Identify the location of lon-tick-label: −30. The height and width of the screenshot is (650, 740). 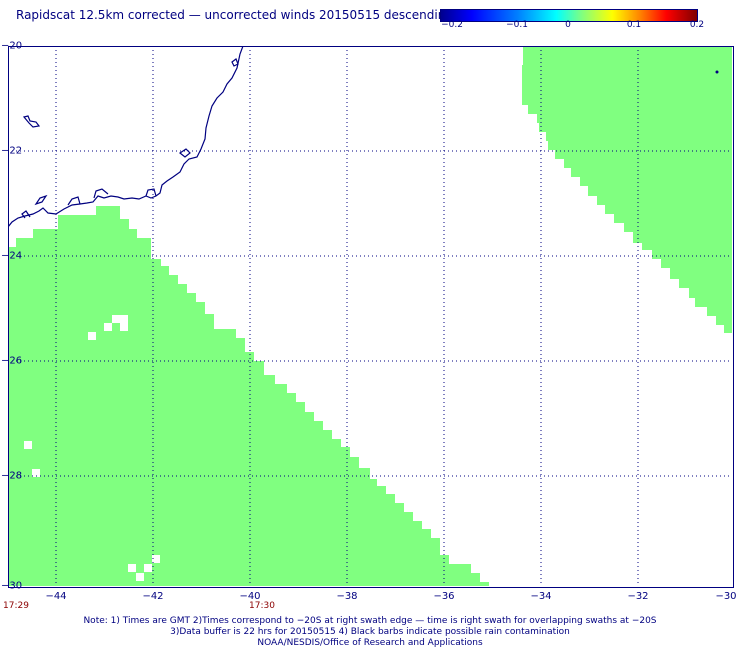
(726, 596).